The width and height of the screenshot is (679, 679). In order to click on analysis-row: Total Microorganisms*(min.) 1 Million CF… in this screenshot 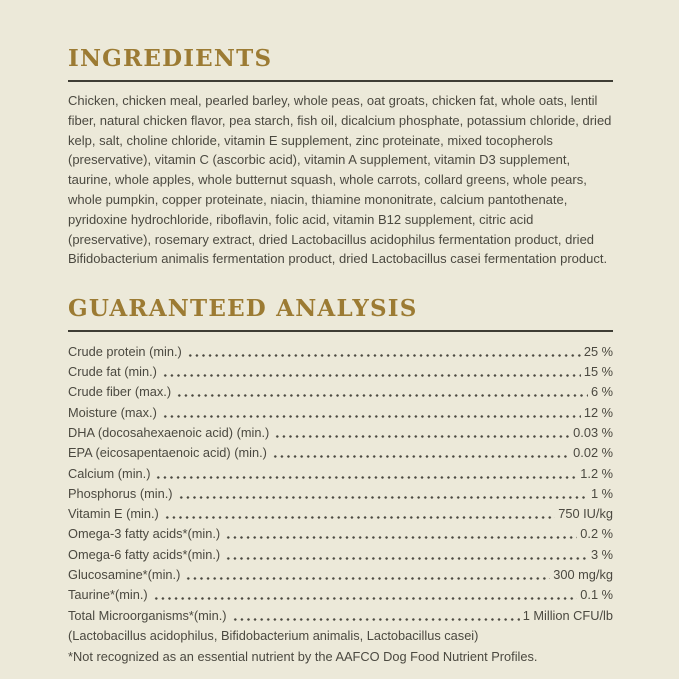, I will do `click(340, 615)`.